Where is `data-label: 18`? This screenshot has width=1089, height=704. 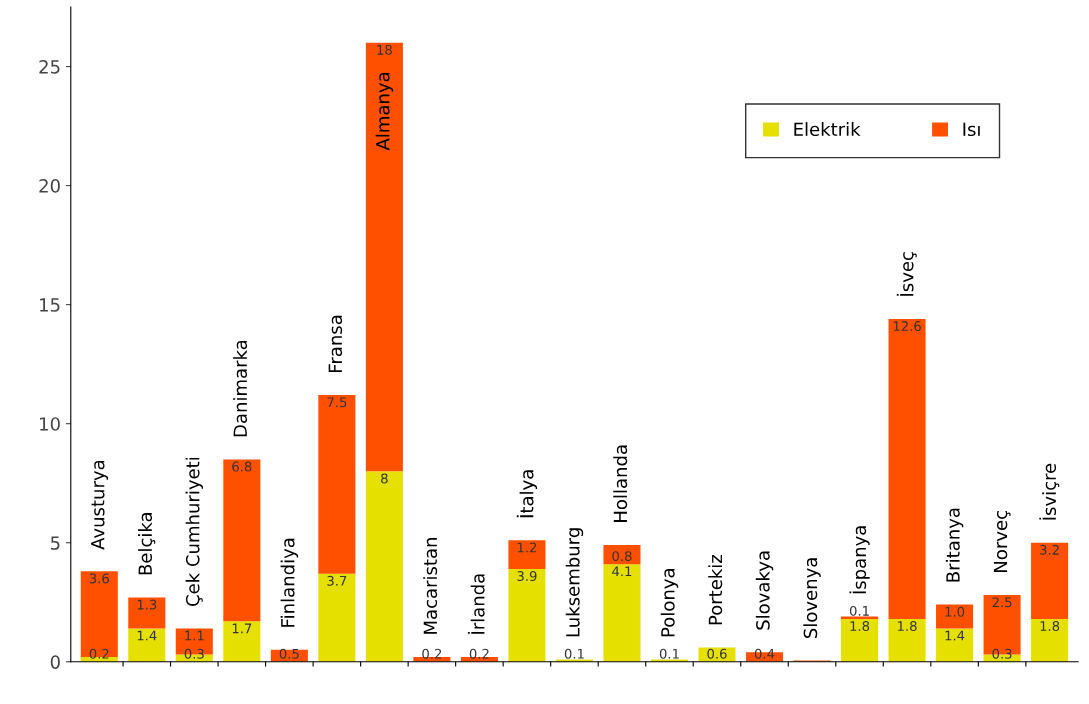
data-label: 18 is located at coordinates (384, 49).